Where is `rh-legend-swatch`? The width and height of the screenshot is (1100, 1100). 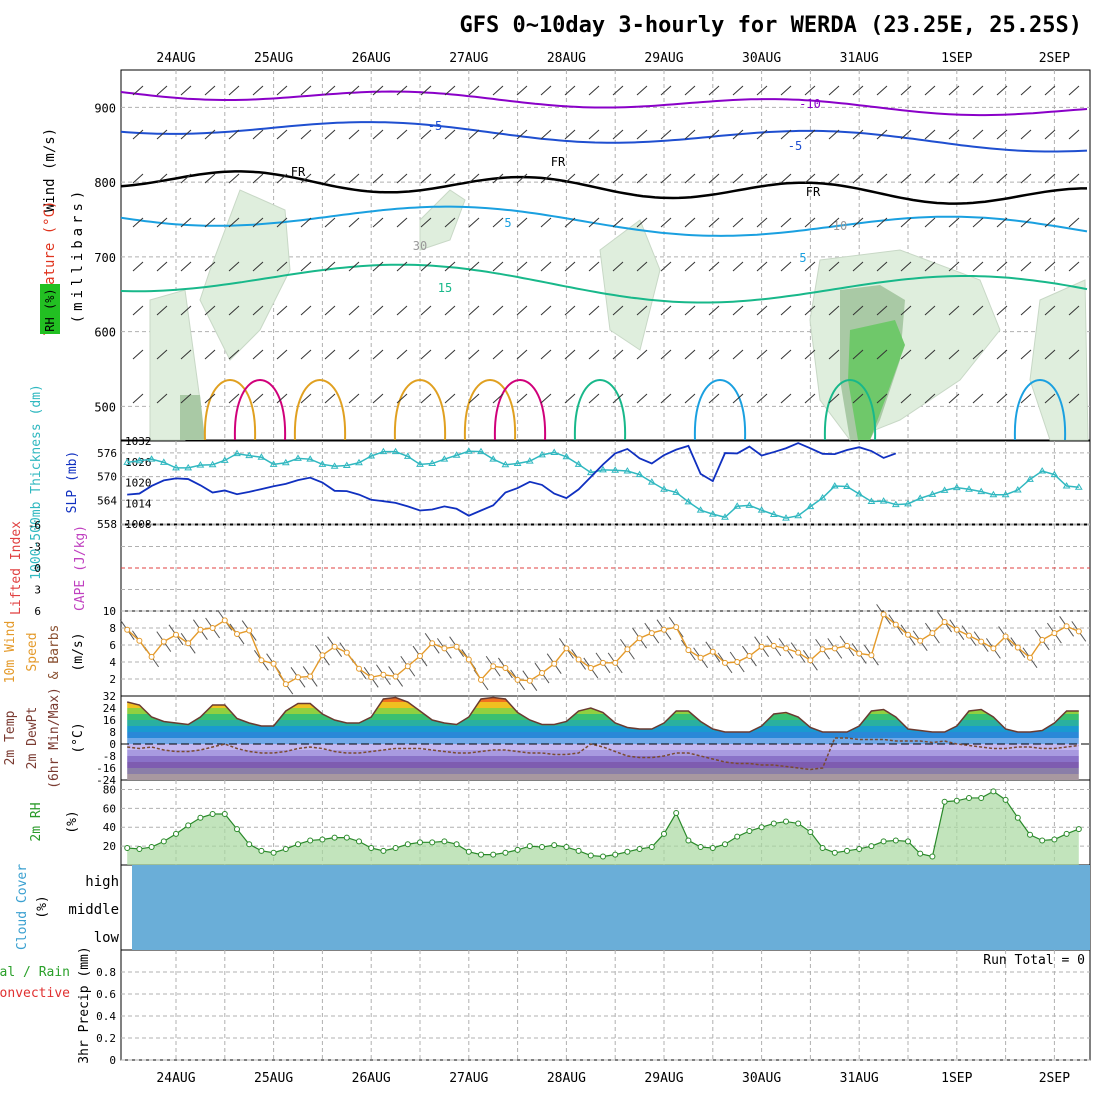 rh-legend-swatch is located at coordinates (50, 309).